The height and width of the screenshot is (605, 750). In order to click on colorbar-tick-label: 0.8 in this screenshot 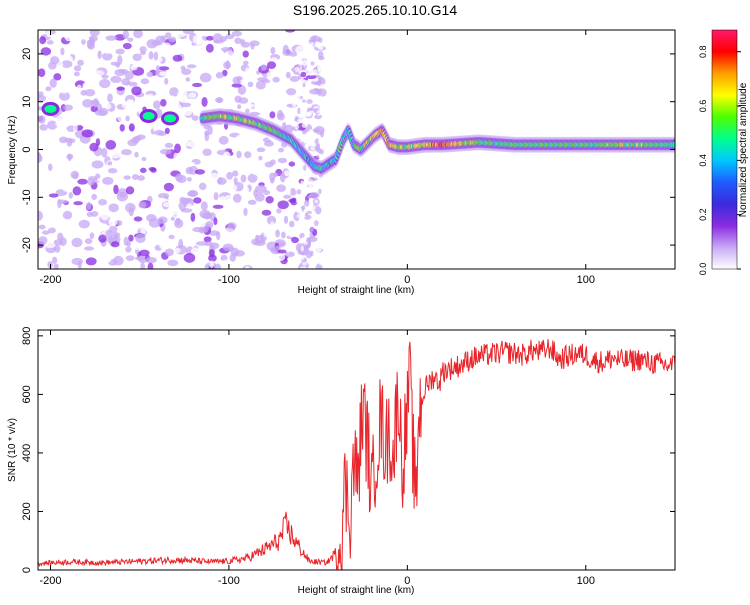, I will do `click(703, 51)`.